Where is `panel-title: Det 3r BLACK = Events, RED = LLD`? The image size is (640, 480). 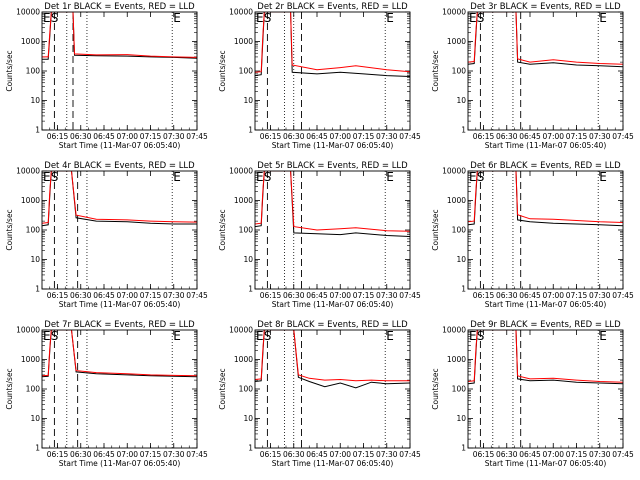
panel-title: Det 3r BLACK = Events, RED = LLD is located at coordinates (545, 7).